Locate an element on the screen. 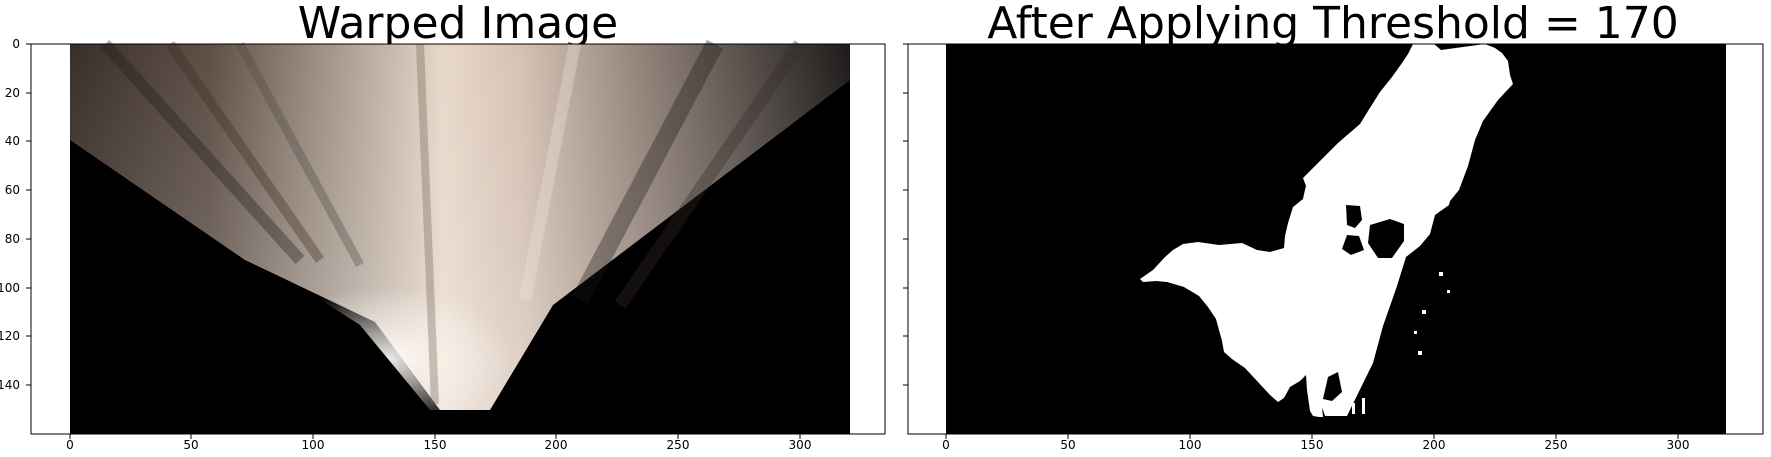 Image resolution: width=1771 pixels, height=457 pixels. threshold-xtick-label-250: 250 is located at coordinates (1556, 445).